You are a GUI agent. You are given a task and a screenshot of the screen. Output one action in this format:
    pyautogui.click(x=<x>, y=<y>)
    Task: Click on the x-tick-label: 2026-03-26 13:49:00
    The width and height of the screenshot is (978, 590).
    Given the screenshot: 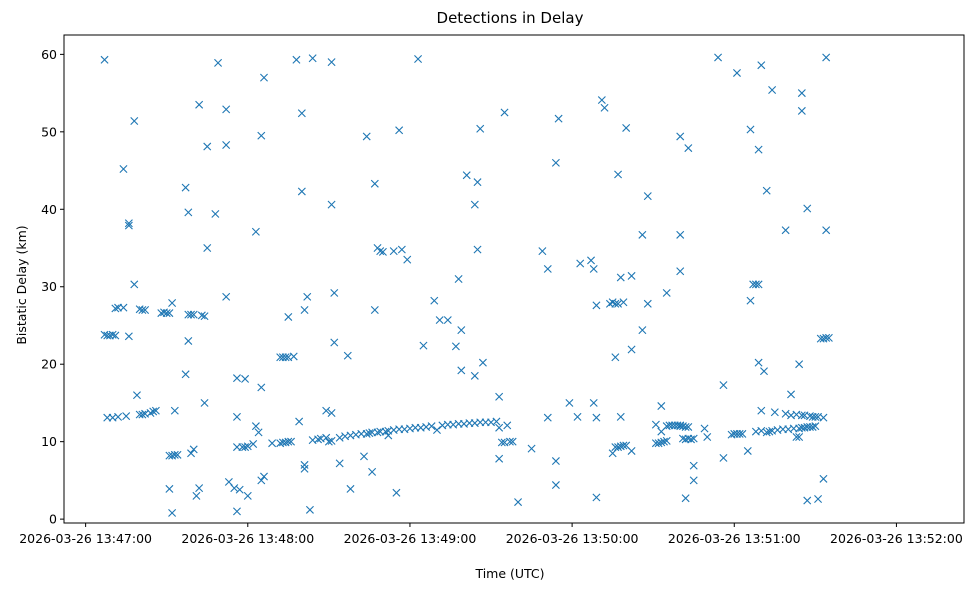 What is the action you would take?
    pyautogui.click(x=410, y=538)
    